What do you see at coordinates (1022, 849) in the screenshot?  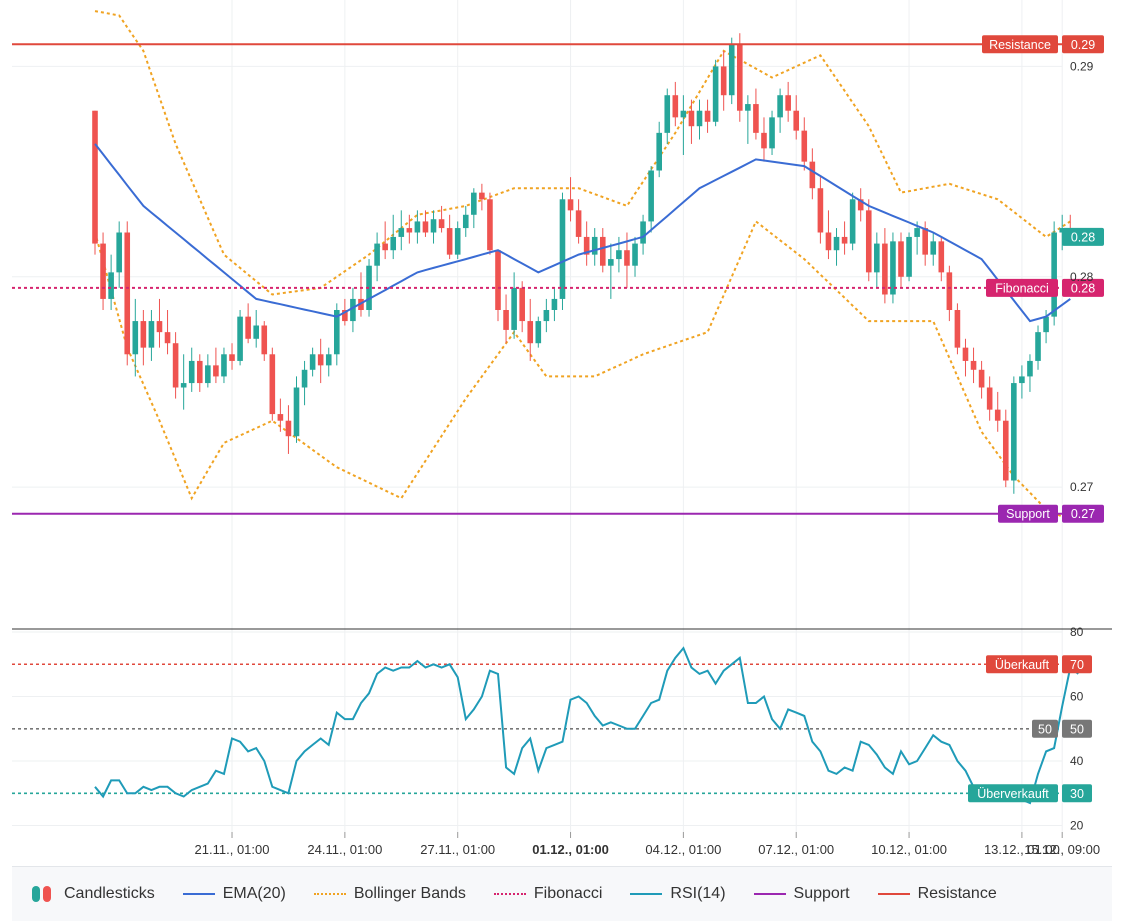 I see `x-tick-label: 13.12., 01:00` at bounding box center [1022, 849].